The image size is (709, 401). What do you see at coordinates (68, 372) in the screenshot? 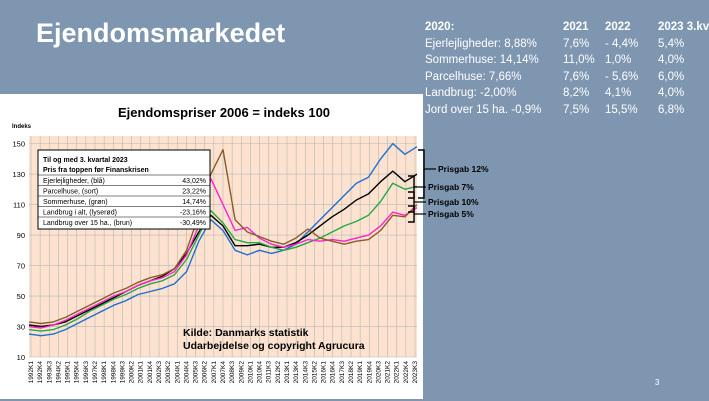
I see `x-tick-label: 1995K1` at bounding box center [68, 372].